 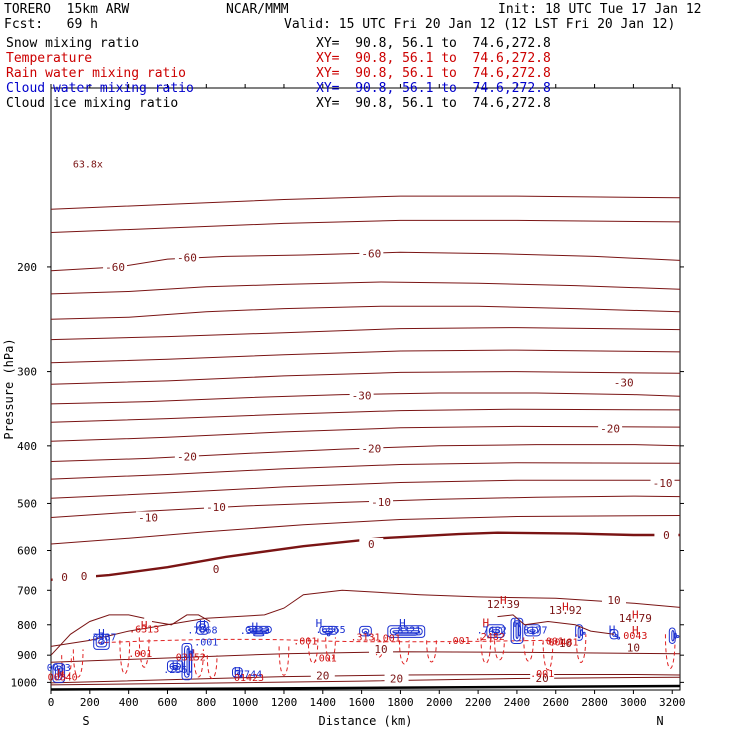 I want to click on cloud-water-label: .3433, so click(x=255, y=631).